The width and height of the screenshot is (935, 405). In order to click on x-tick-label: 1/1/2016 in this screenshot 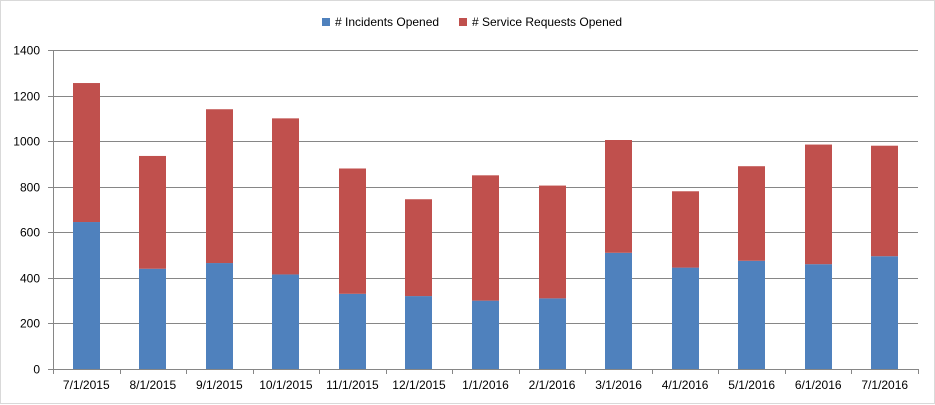, I will do `click(485, 385)`.